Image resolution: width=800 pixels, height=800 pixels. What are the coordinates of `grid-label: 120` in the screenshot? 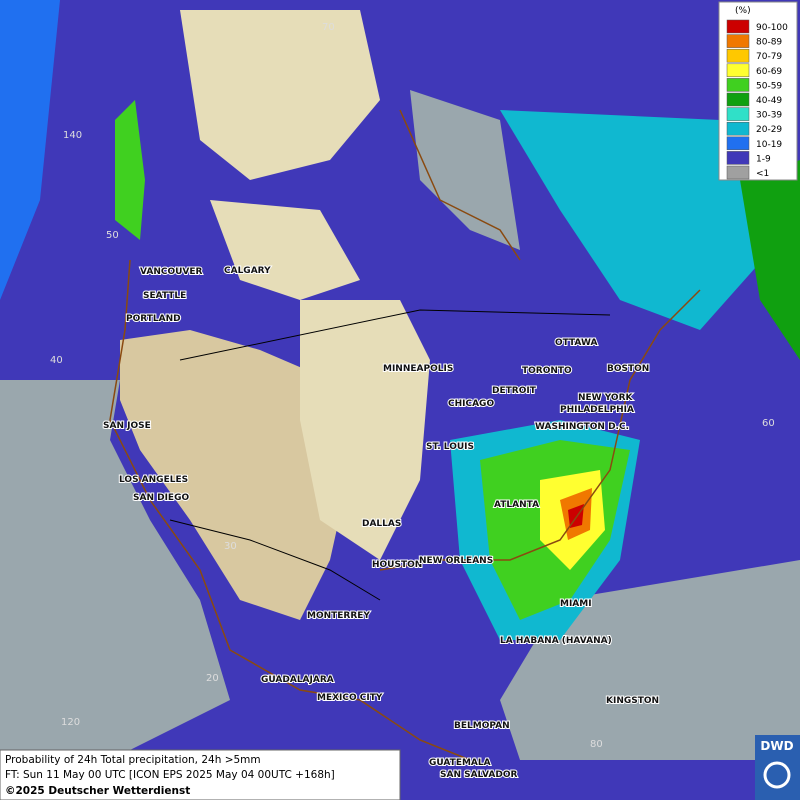 It's located at (70, 722).